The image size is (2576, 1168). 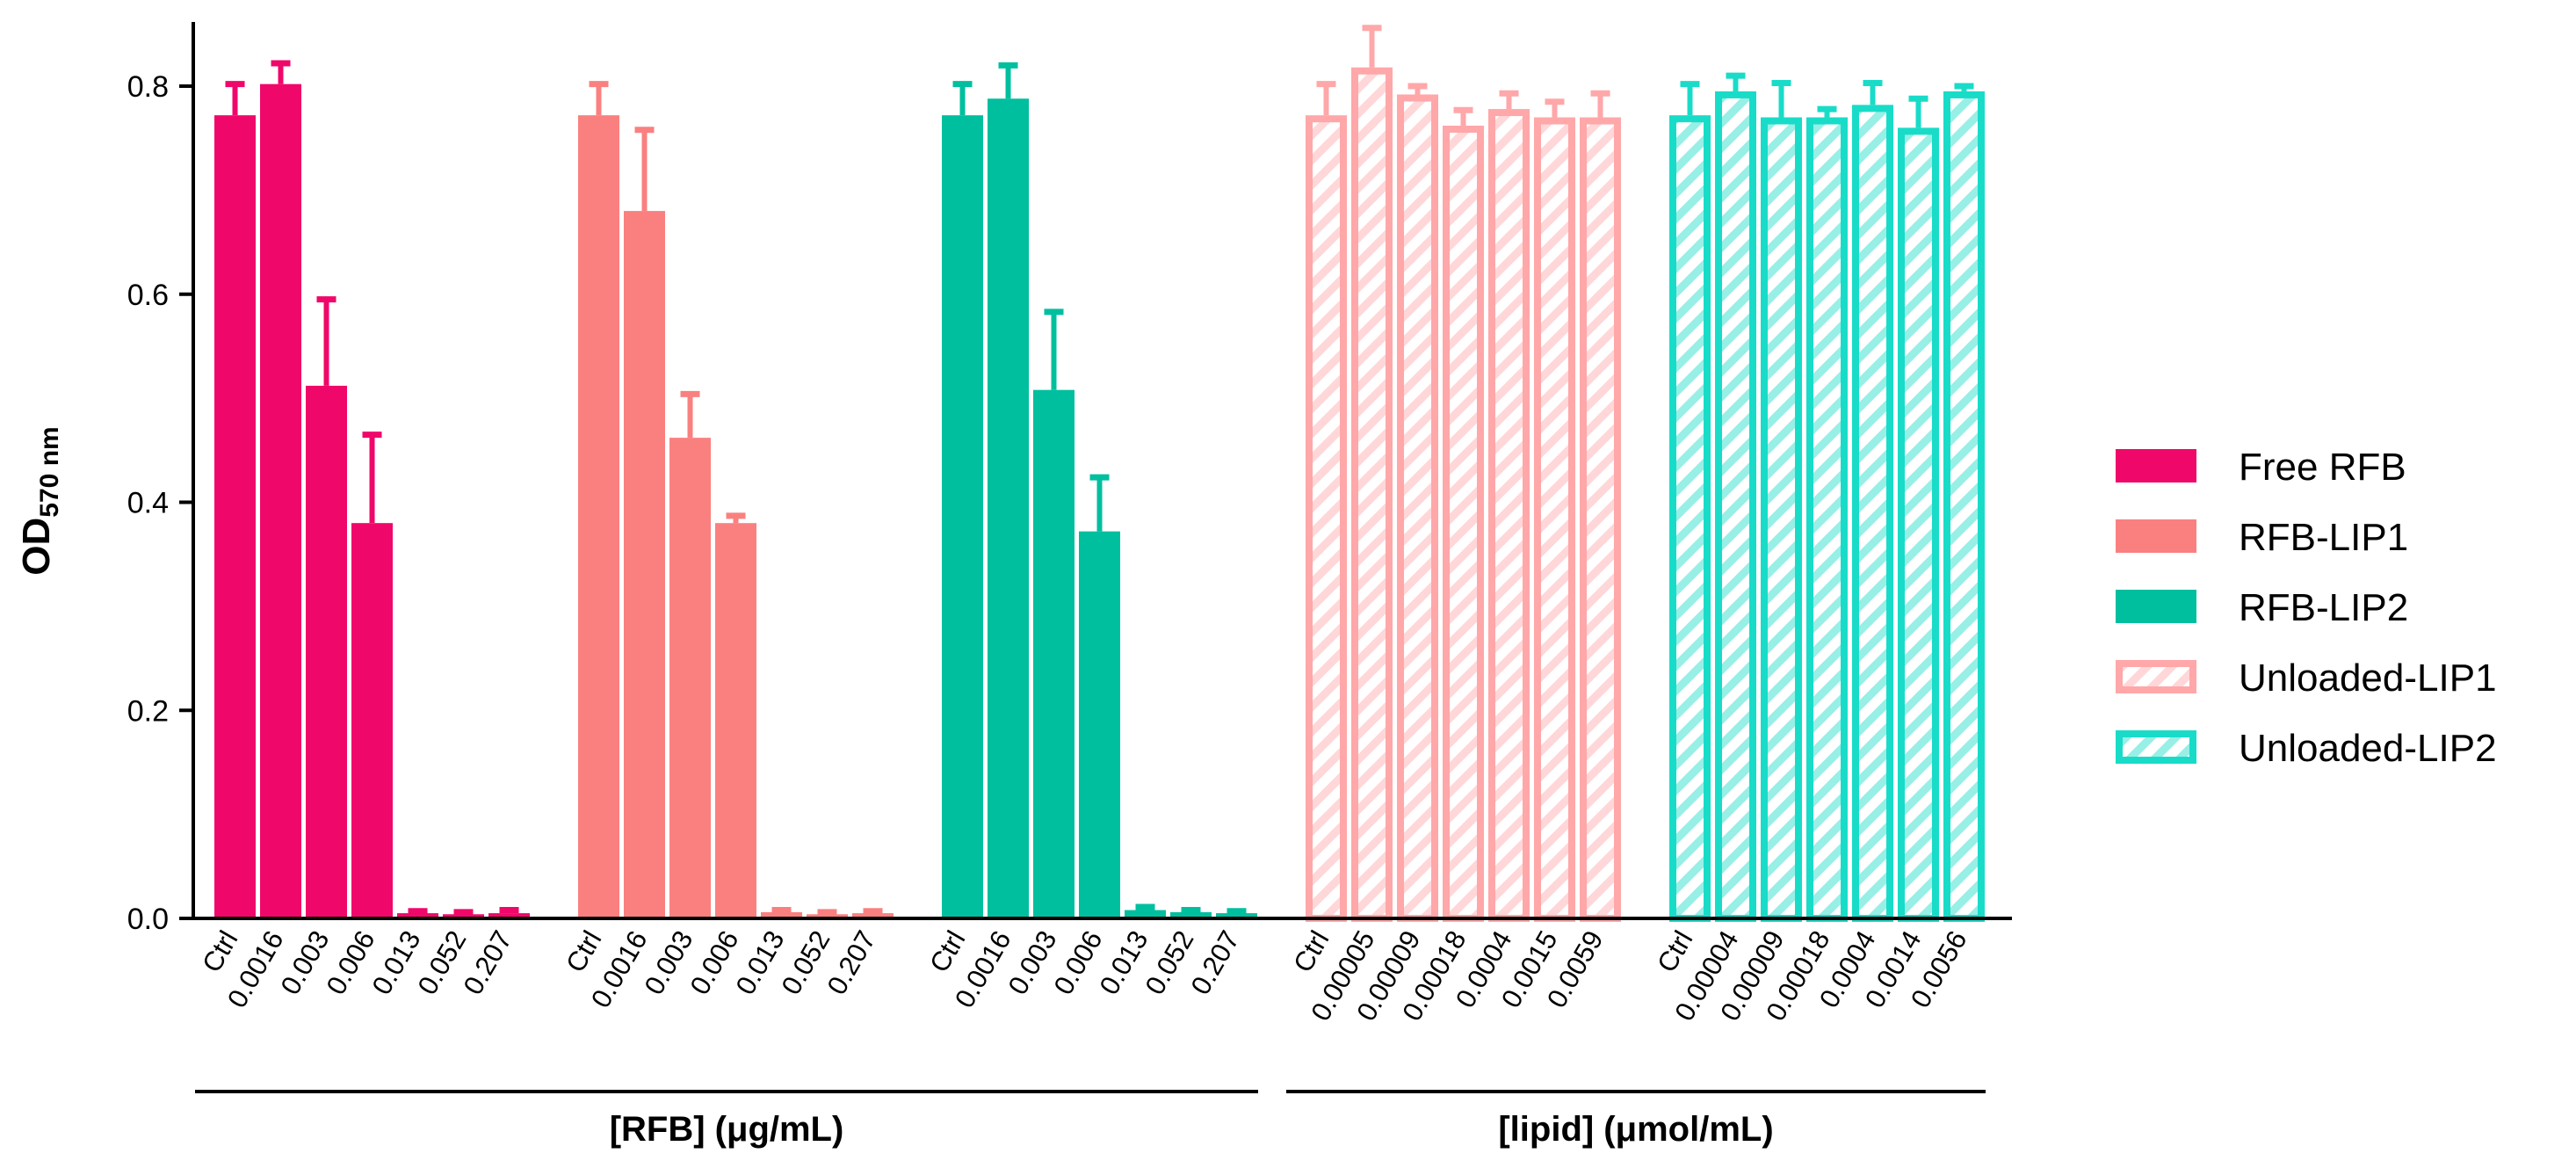 What do you see at coordinates (148, 920) in the screenshot?
I see `y-tick-label: 0.0` at bounding box center [148, 920].